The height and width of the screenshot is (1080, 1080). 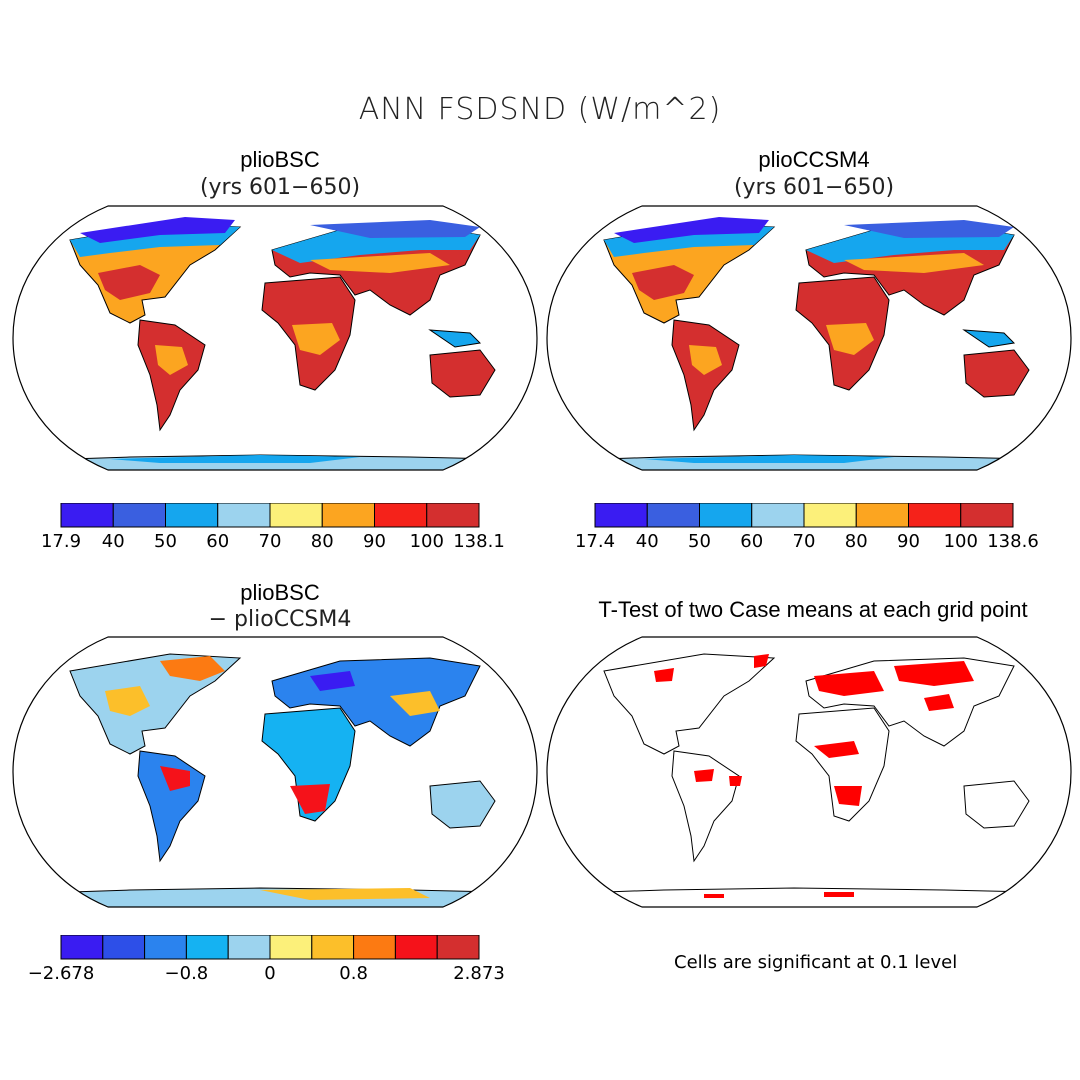 I want to click on colorbar-top-right-tick-label: 138.6, so click(x=1013, y=541).